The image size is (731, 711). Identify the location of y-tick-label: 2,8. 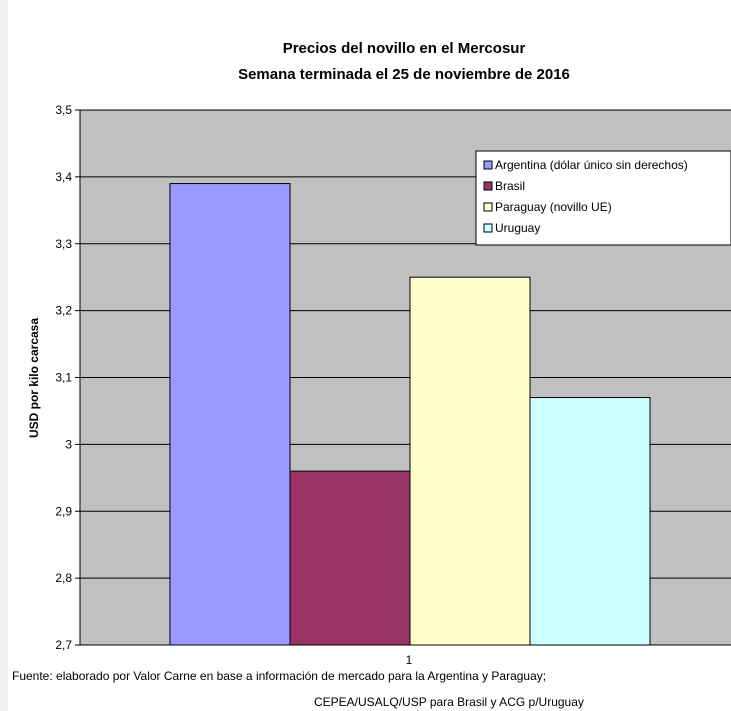
(63, 578).